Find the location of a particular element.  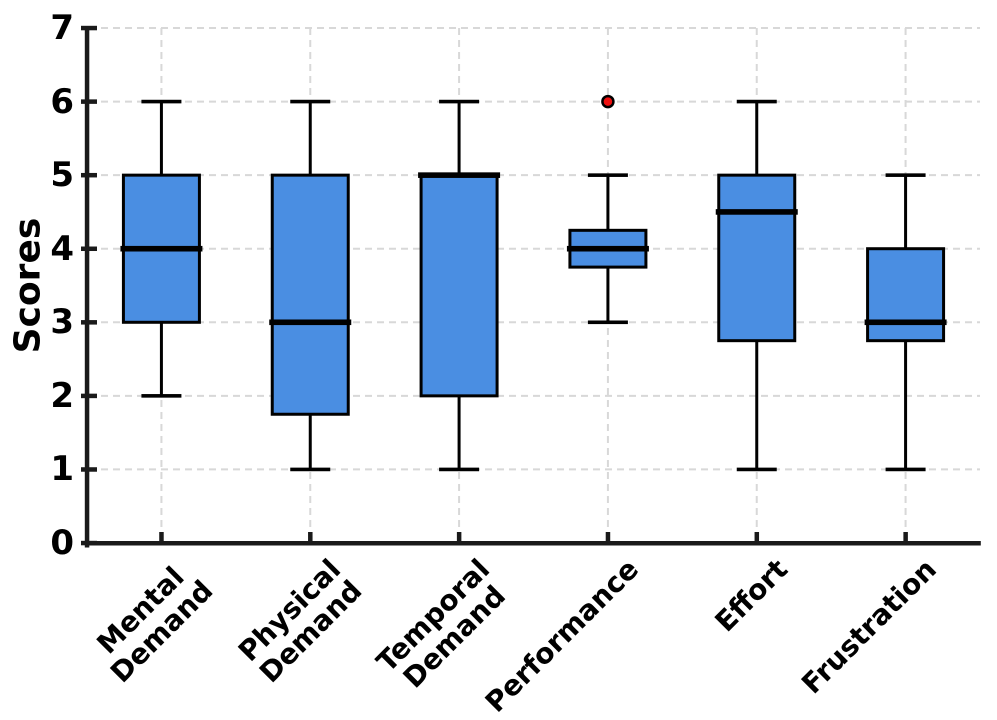

y-tick-label: 3 is located at coordinates (62, 322).